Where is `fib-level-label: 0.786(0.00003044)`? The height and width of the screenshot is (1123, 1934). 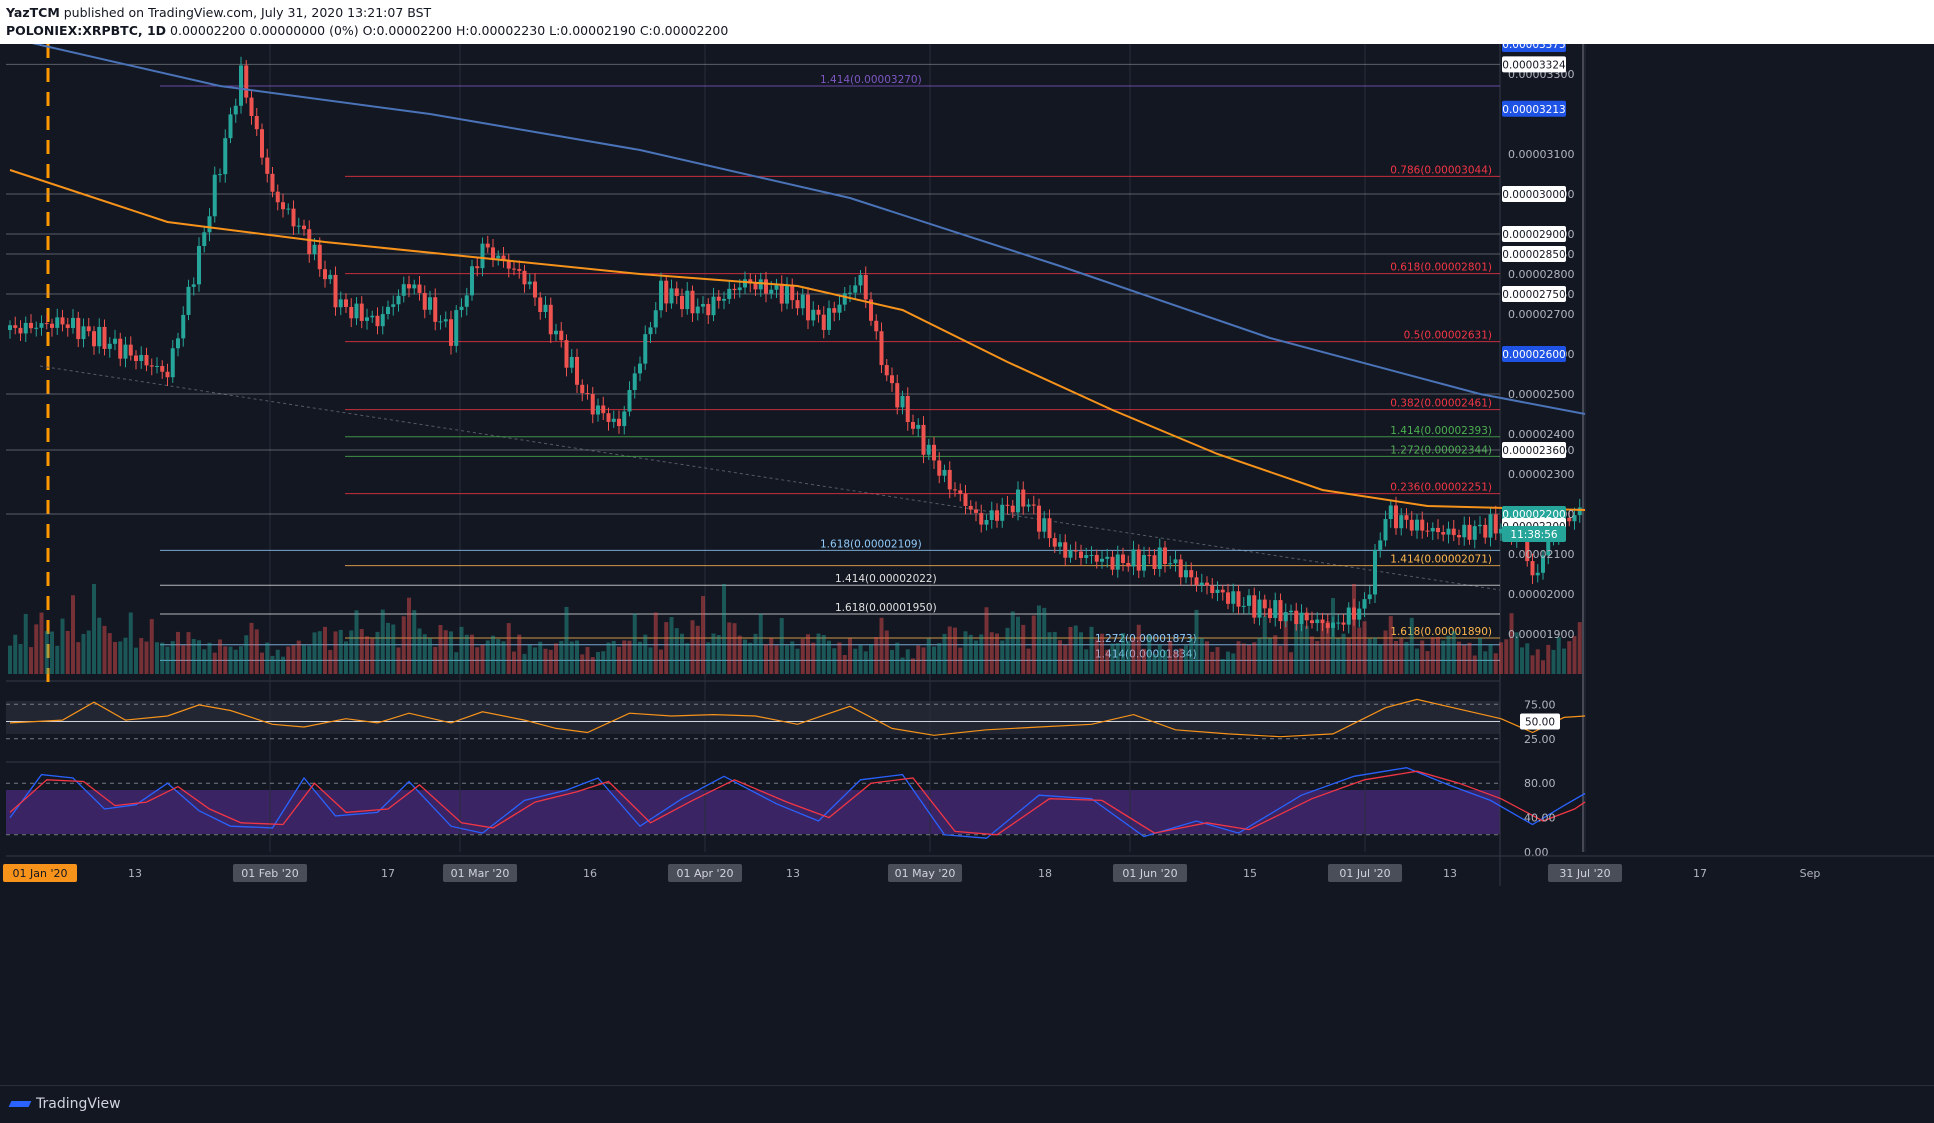
fib-level-label: 0.786(0.00003044) is located at coordinates (1441, 170).